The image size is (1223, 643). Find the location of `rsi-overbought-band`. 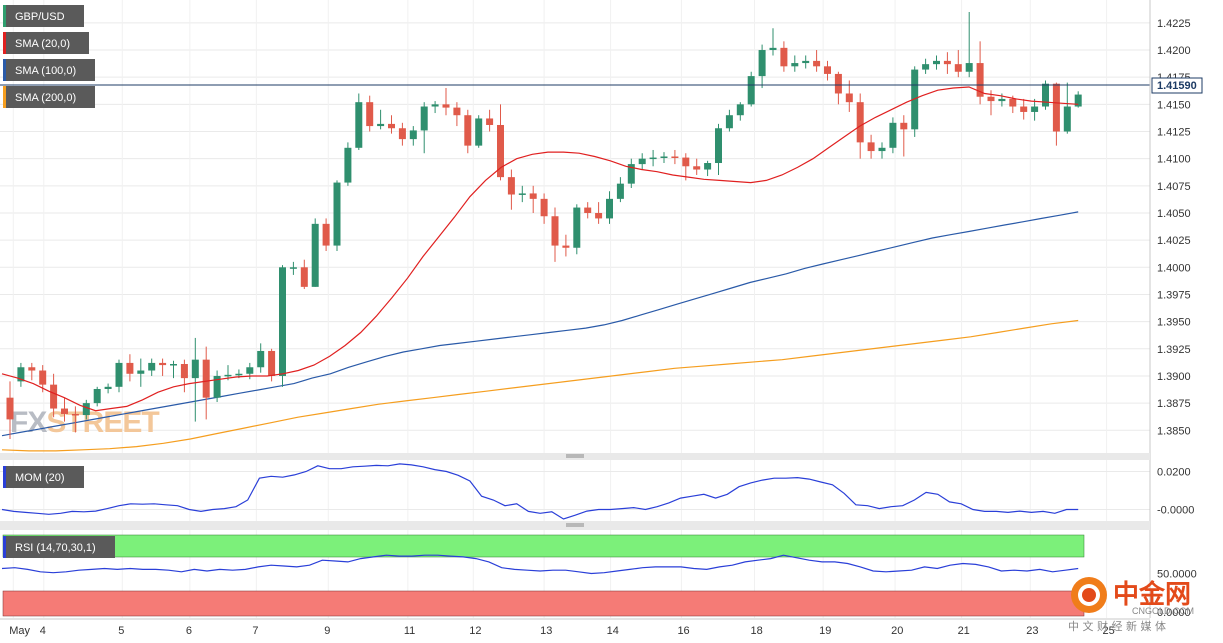

rsi-overbought-band is located at coordinates (543, 546).